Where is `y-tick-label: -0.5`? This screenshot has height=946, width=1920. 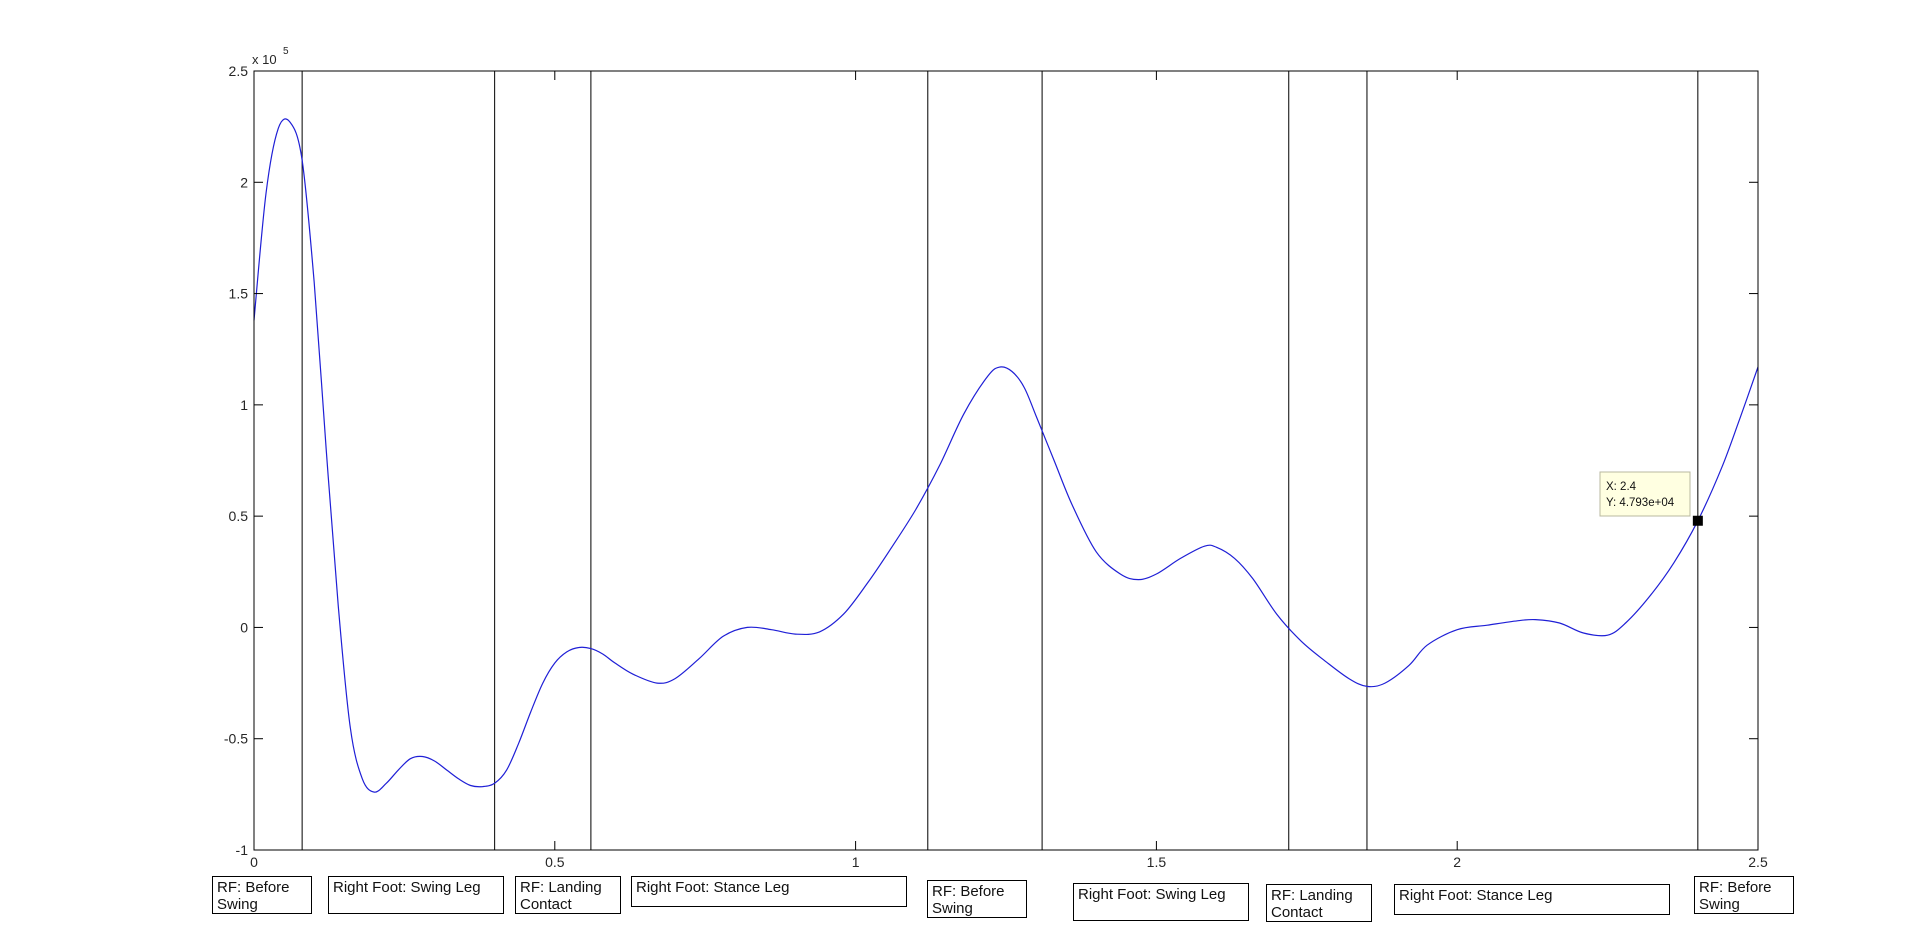 y-tick-label: -0.5 is located at coordinates (236, 739).